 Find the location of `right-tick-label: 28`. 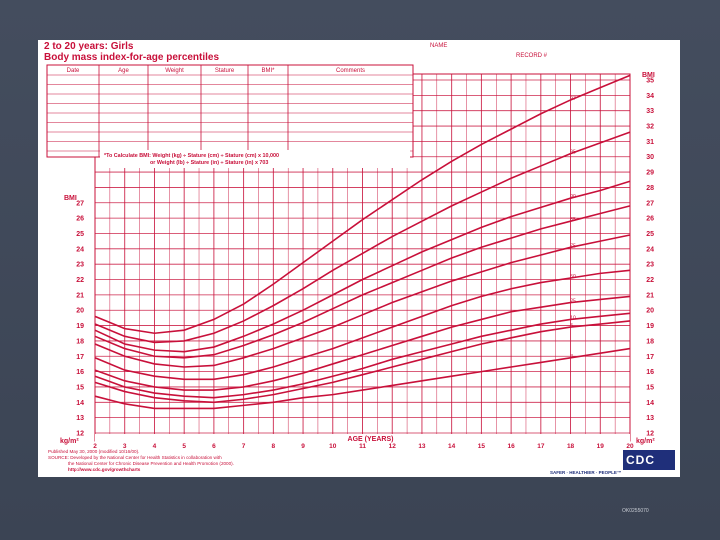

right-tick-label: 28 is located at coordinates (650, 188).